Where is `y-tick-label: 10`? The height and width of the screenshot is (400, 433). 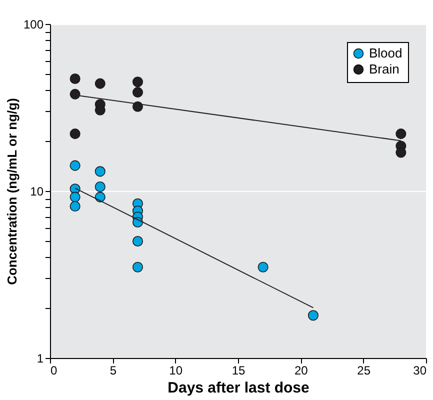
y-tick-label: 10 is located at coordinates (37, 191).